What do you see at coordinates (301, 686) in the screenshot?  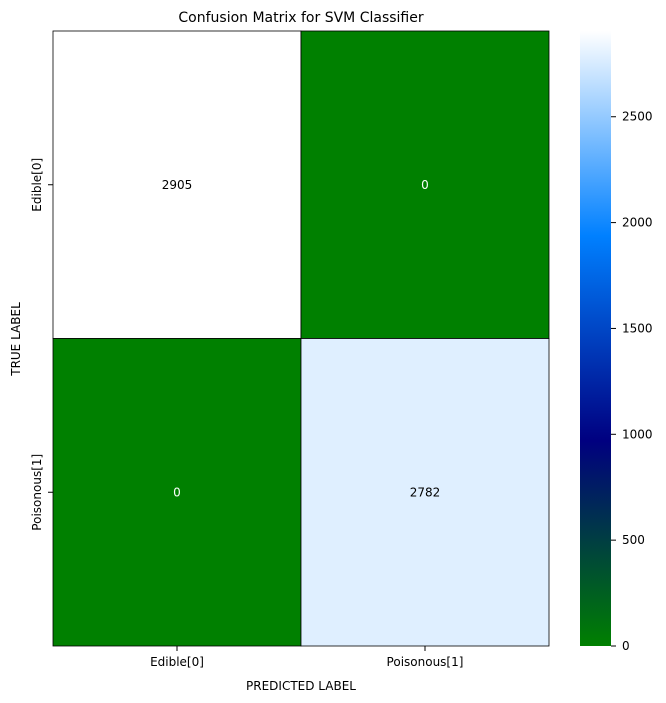 I see `x-axis-label: PREDICTED LABEL` at bounding box center [301, 686].